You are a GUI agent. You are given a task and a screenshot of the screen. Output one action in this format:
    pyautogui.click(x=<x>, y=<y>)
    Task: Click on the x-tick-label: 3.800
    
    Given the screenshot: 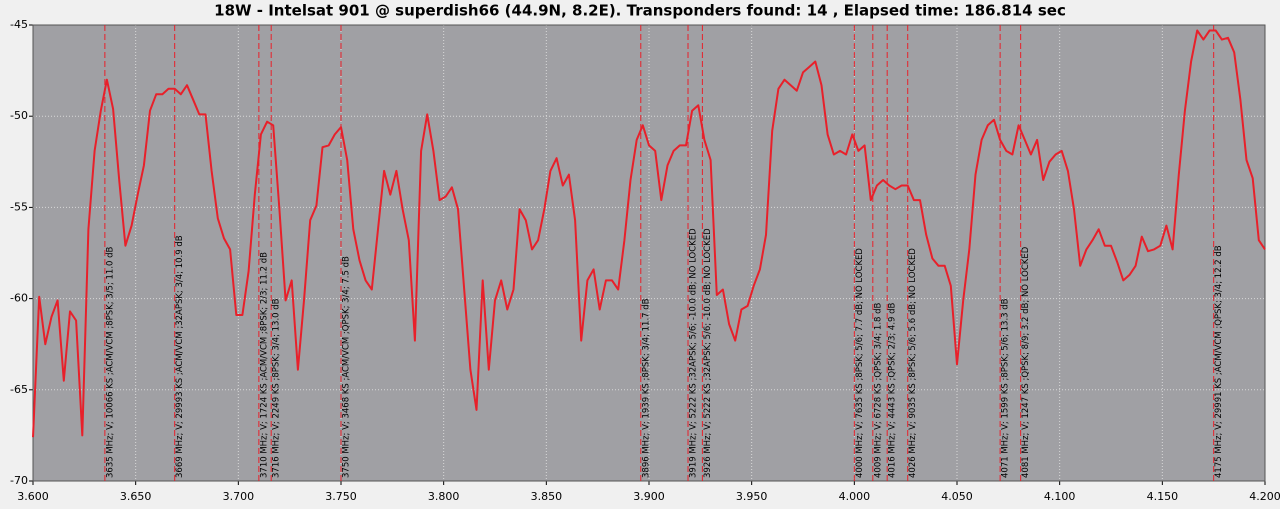 What is the action you would take?
    pyautogui.click(x=444, y=496)
    